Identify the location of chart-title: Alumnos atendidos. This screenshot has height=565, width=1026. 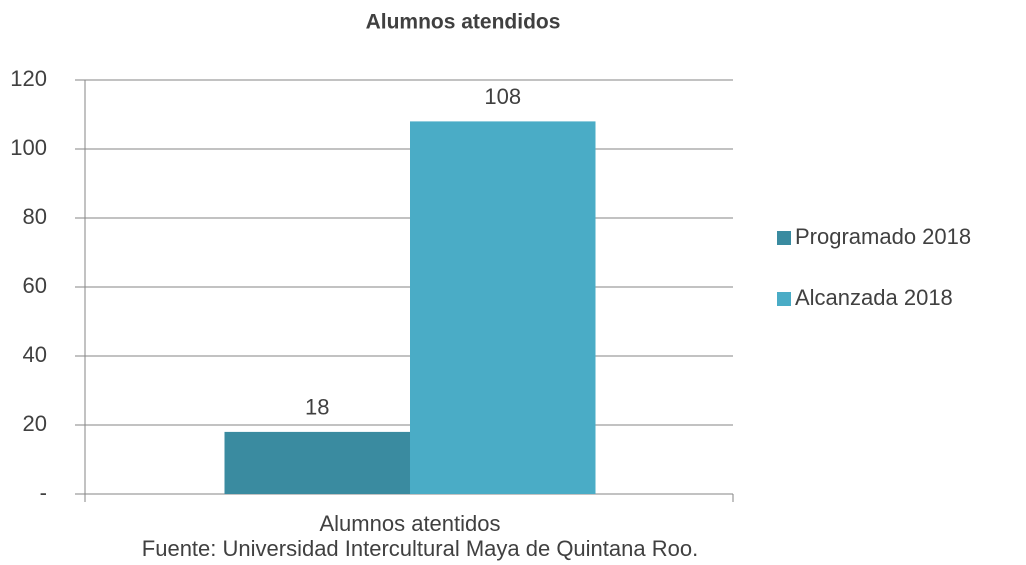
(463, 22).